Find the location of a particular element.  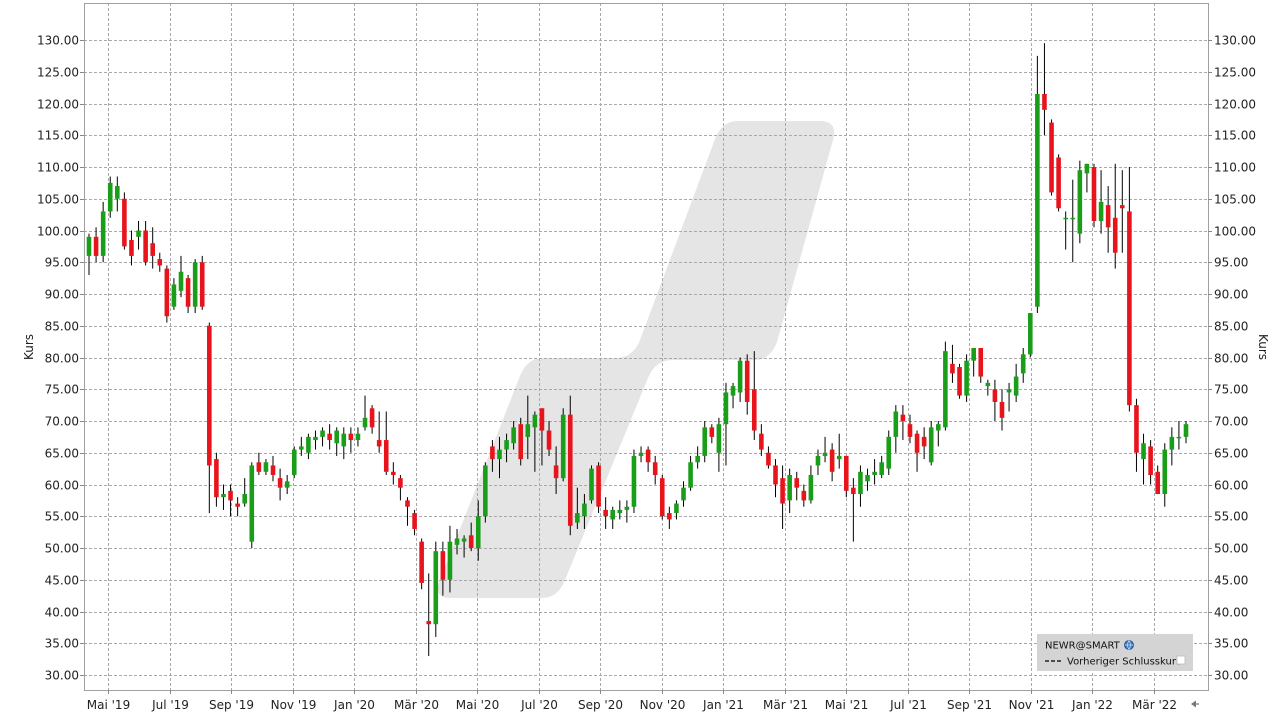

scroll-right-icon is located at coordinates (1195, 704).